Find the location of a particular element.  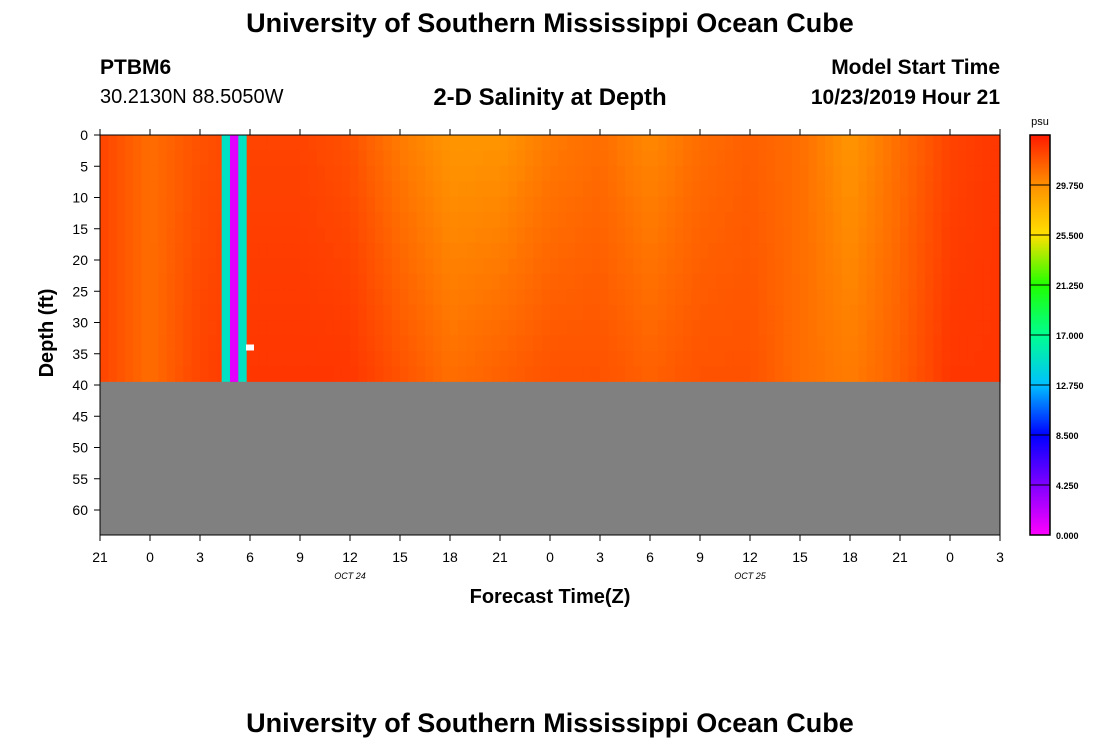

x-tick-label: 15 is located at coordinates (400, 557).